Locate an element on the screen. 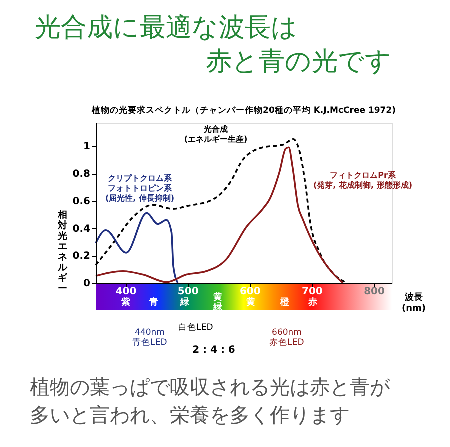 The width and height of the screenshot is (450, 447). text: 2 : 4 : 6 is located at coordinates (214, 350).